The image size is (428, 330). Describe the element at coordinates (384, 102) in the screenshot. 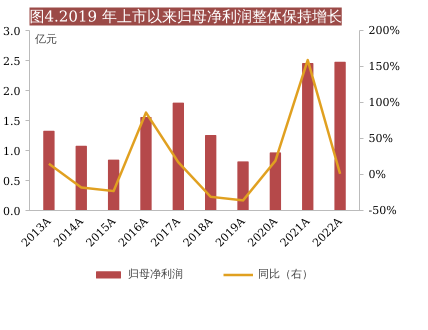

I see `y2-tick-label: 100%` at that location.